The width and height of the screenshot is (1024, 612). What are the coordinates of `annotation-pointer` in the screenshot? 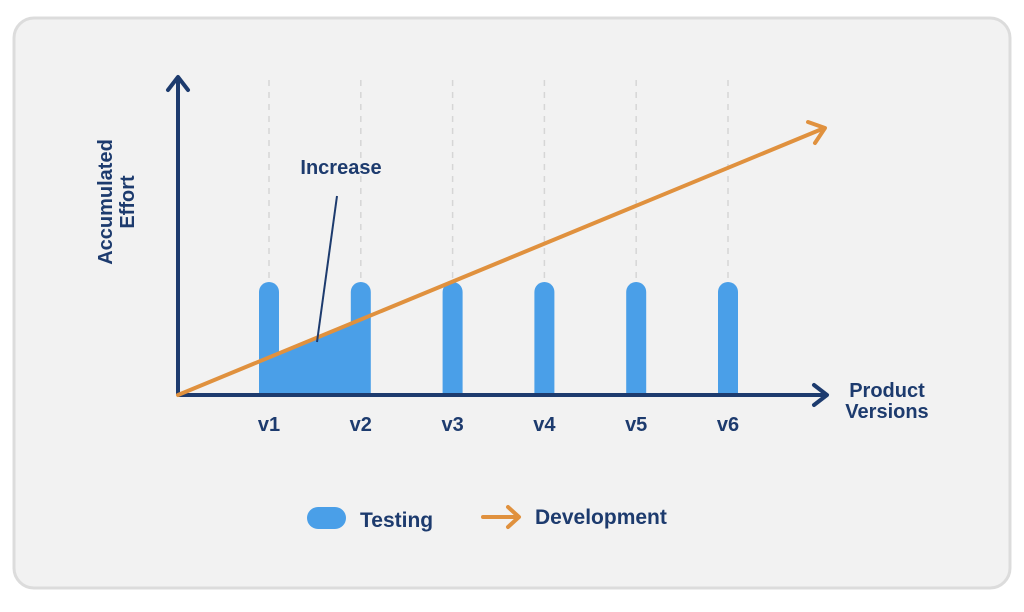 It's located at (327, 269).